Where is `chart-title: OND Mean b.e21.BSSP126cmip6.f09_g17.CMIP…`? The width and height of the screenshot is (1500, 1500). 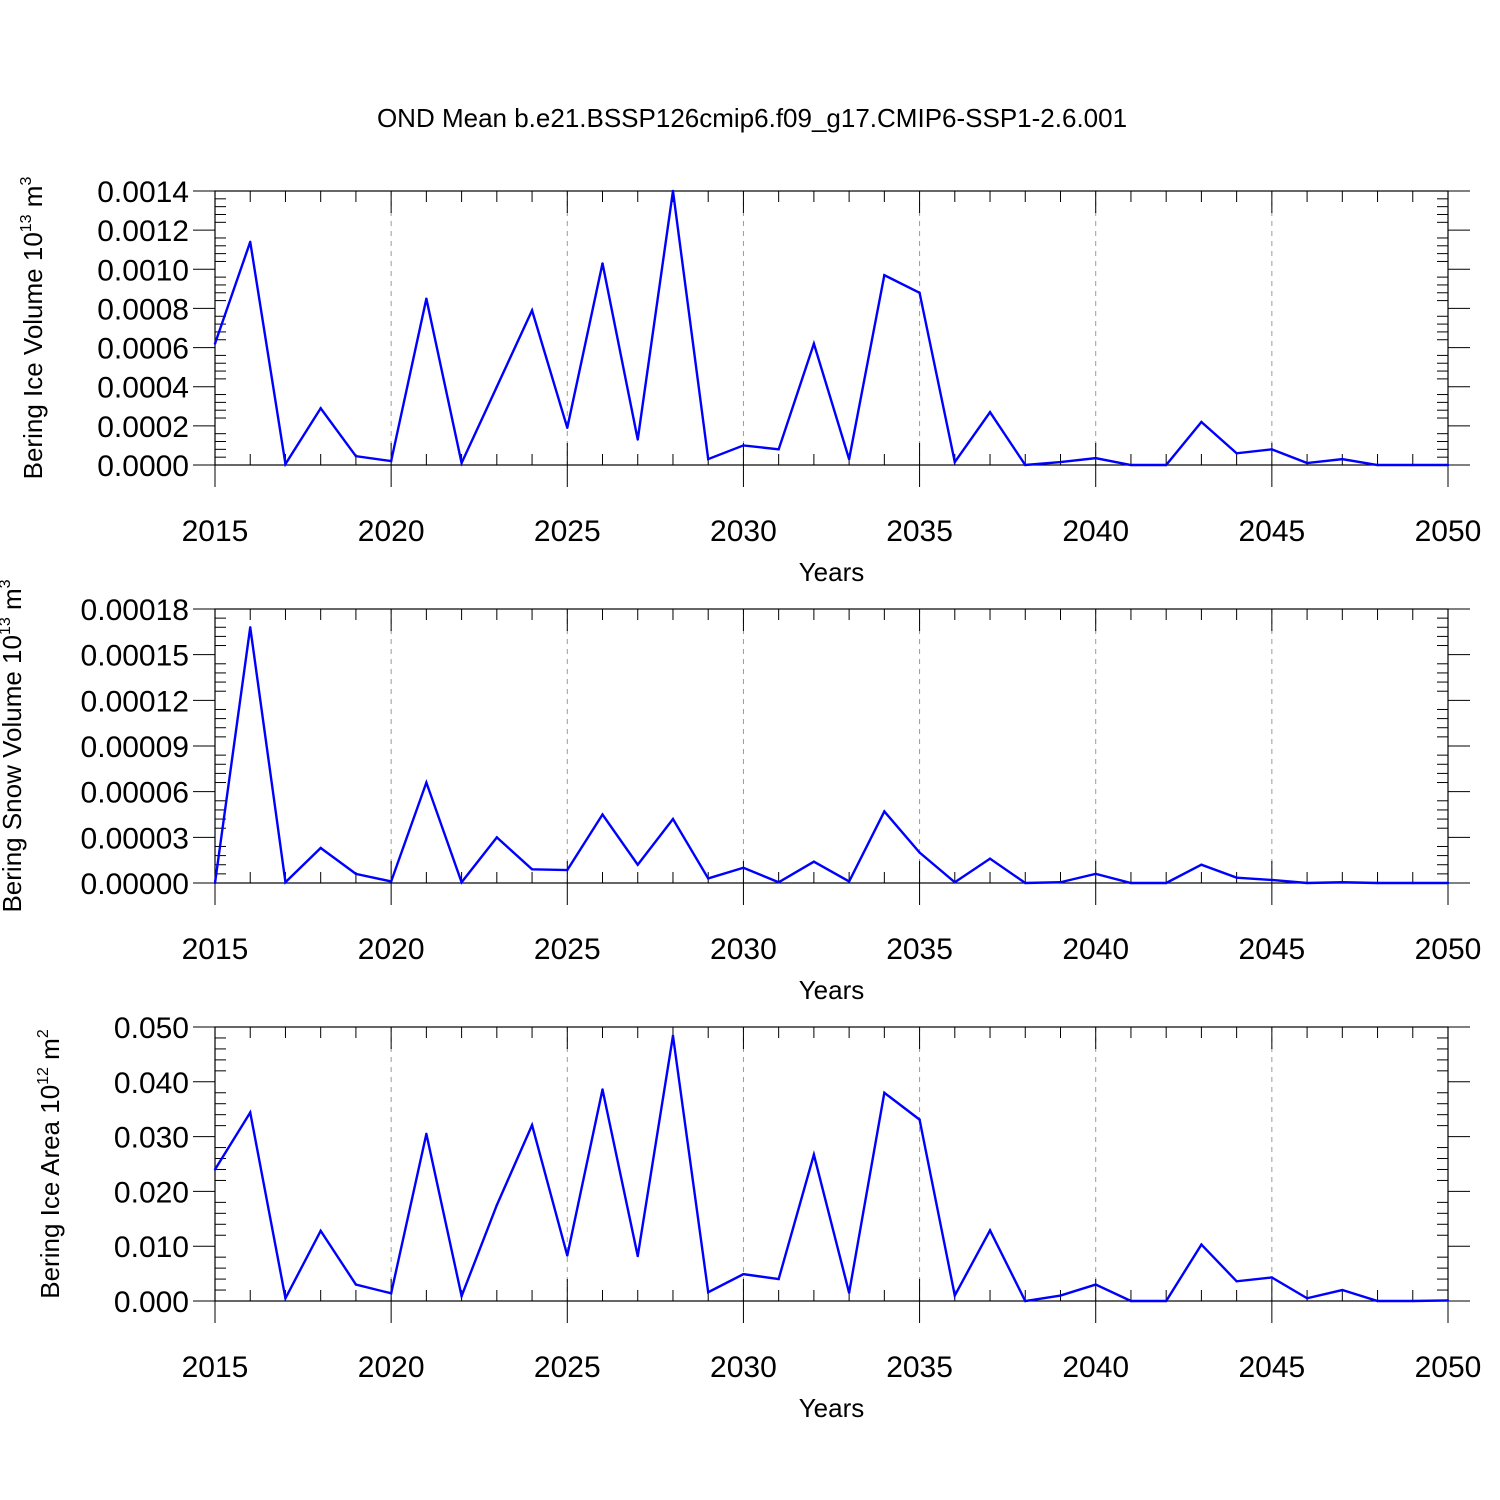 chart-title: OND Mean b.e21.BSSP126cmip6.f09_g17.CMIP… is located at coordinates (752, 118).